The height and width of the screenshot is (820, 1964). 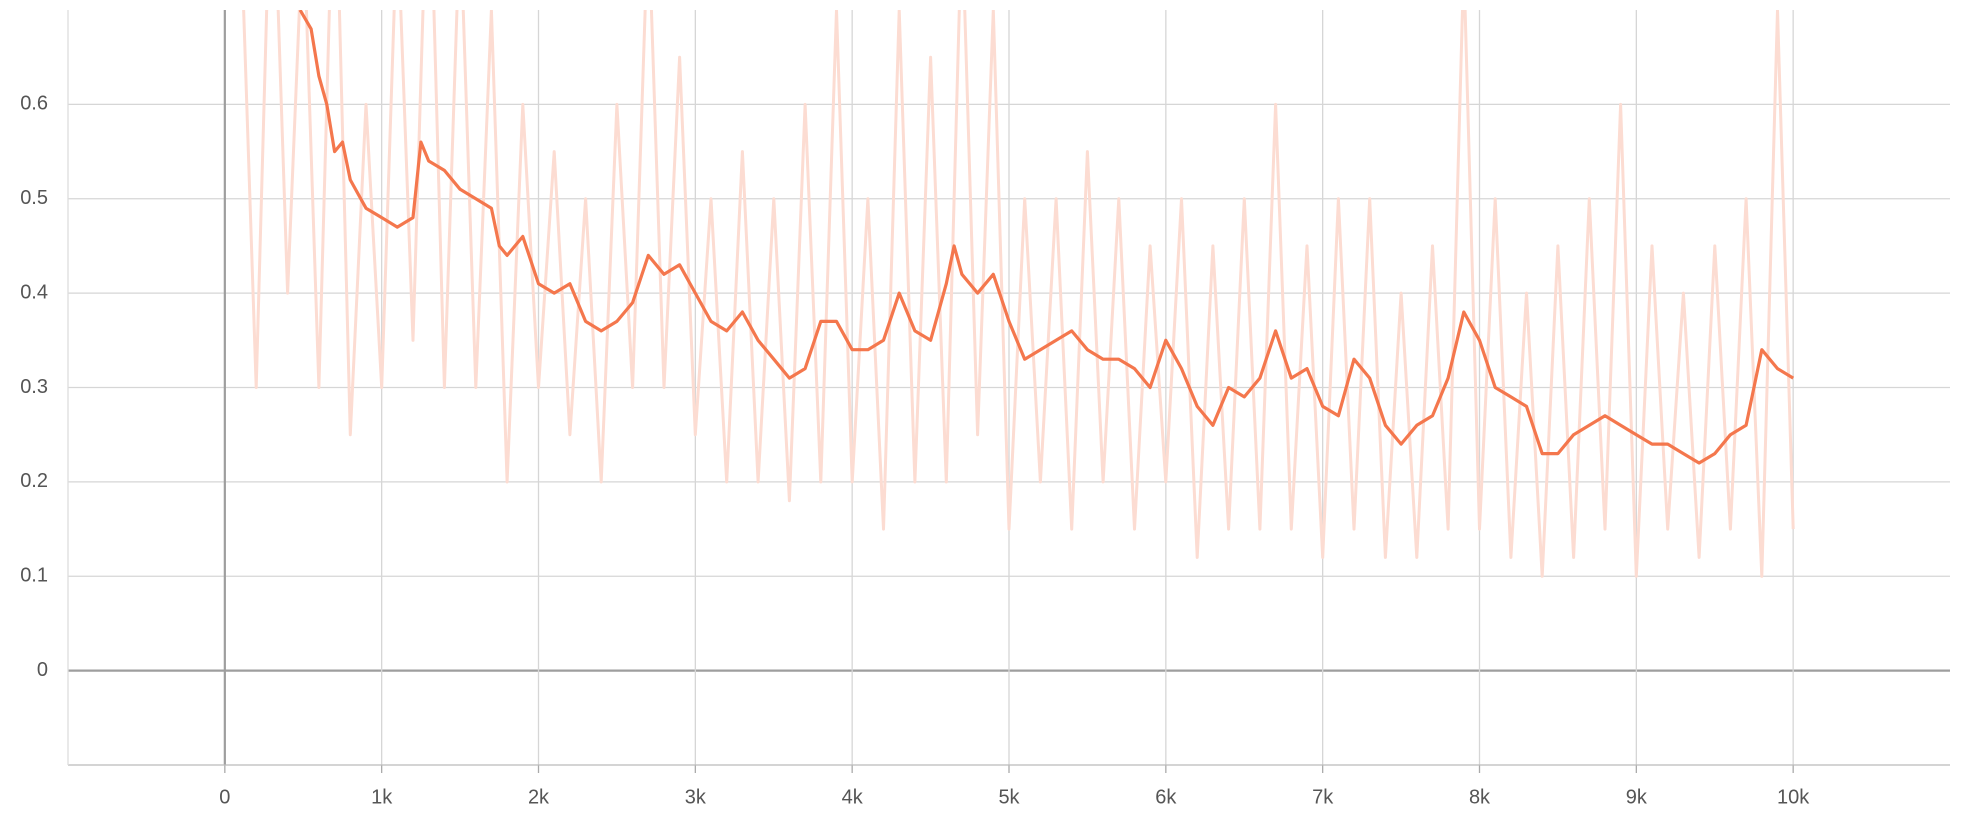 I want to click on x-tick-label: 8k, so click(x=1480, y=797).